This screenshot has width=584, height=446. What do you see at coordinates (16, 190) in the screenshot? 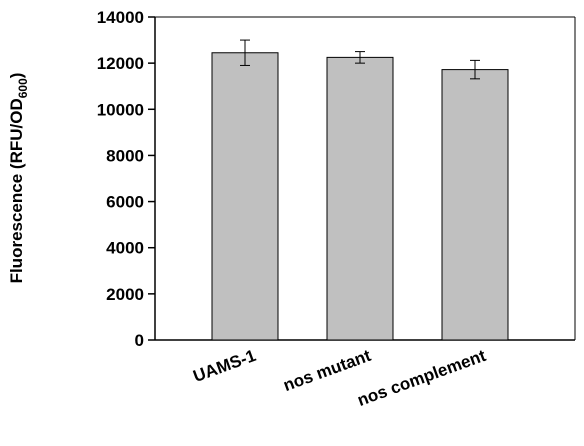
I see `y-axis-title-main: Fluorescence (RFU/OD` at bounding box center [16, 190].